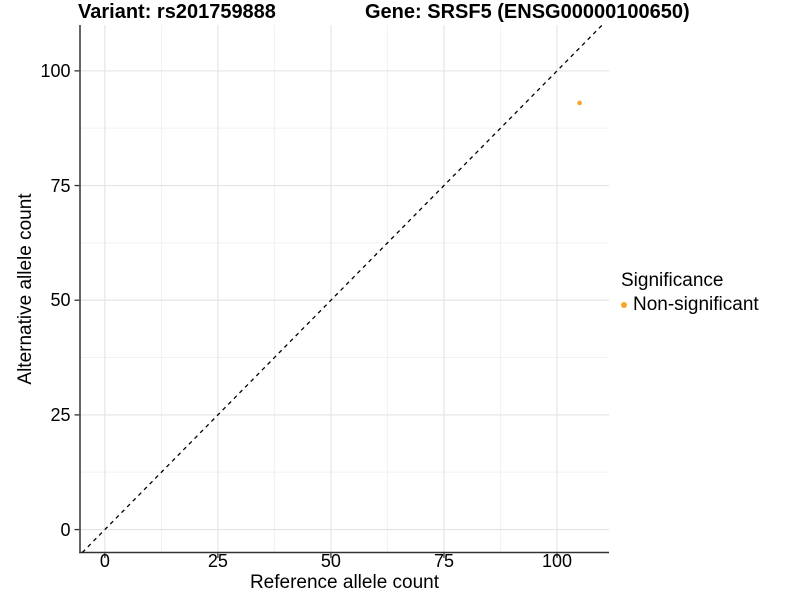 The width and height of the screenshot is (800, 600). What do you see at coordinates (624, 305) in the screenshot?
I see `legend-dot-icon` at bounding box center [624, 305].